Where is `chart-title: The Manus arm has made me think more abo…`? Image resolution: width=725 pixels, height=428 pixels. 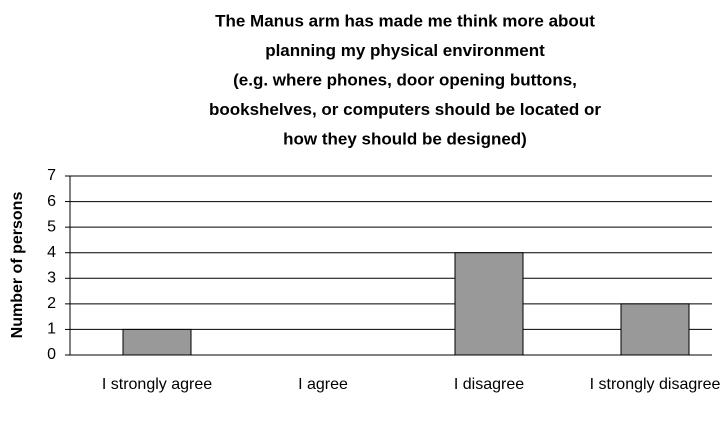
chart-title: The Manus arm has made me think more abo… is located at coordinates (405, 20).